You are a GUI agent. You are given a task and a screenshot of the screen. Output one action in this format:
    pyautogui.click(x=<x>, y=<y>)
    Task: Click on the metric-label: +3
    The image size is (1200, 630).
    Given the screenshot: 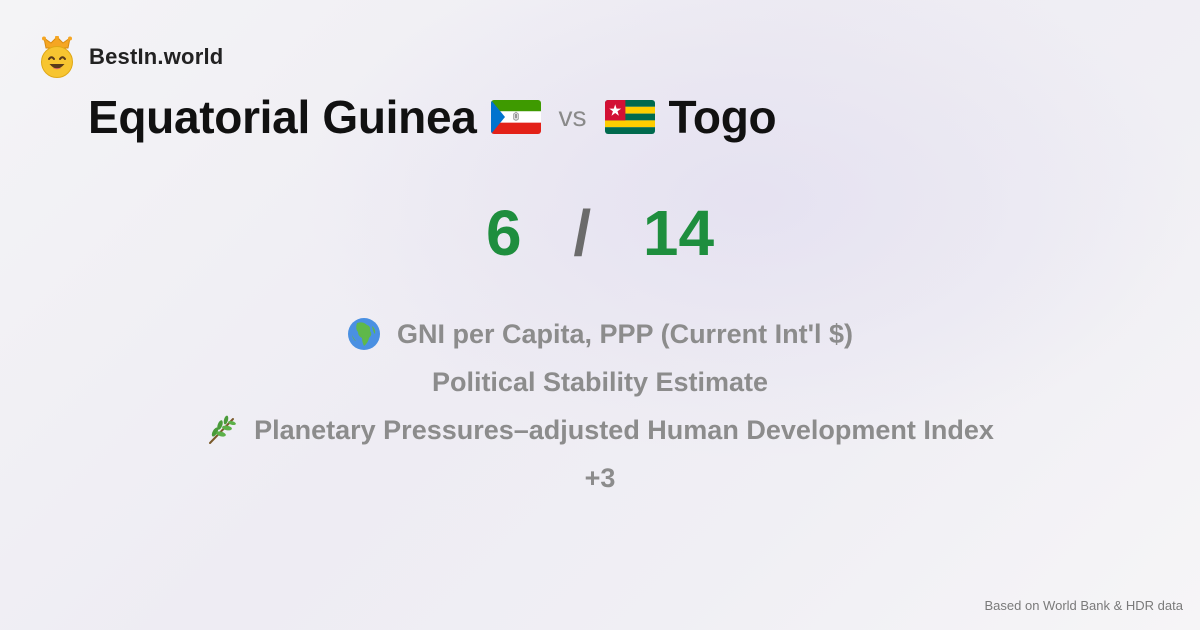 What is the action you would take?
    pyautogui.click(x=600, y=477)
    